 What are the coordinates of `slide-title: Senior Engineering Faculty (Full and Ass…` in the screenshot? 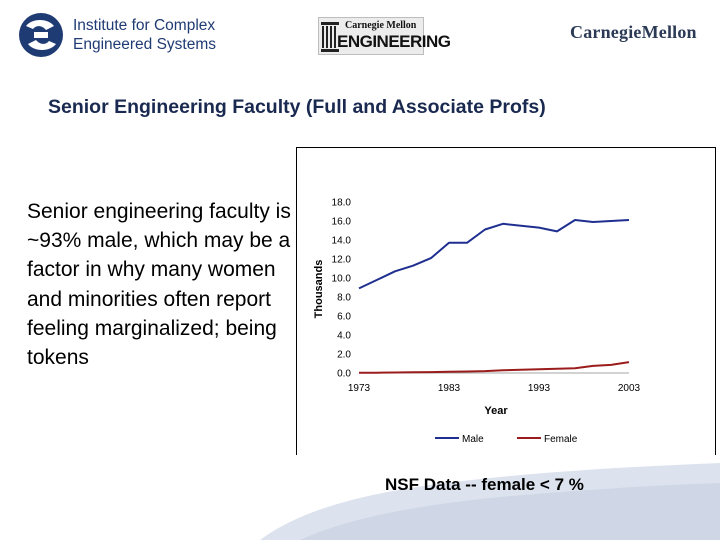 It's located at (297, 107).